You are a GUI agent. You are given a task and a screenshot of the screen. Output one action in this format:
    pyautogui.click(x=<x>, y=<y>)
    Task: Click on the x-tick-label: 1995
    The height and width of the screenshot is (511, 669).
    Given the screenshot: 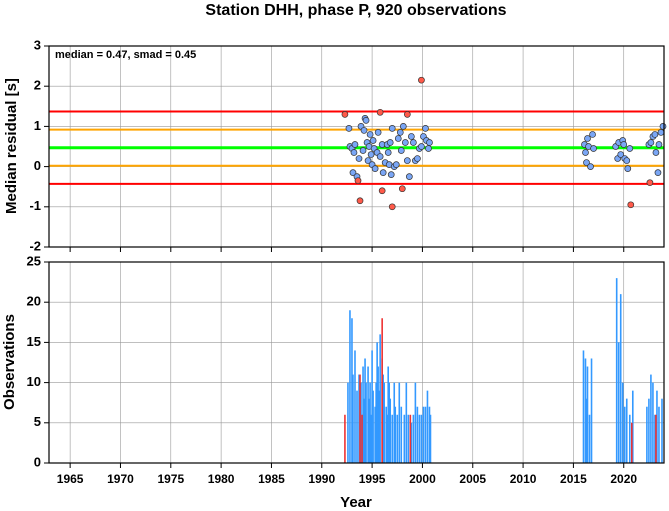 What is the action you would take?
    pyautogui.click(x=372, y=479)
    